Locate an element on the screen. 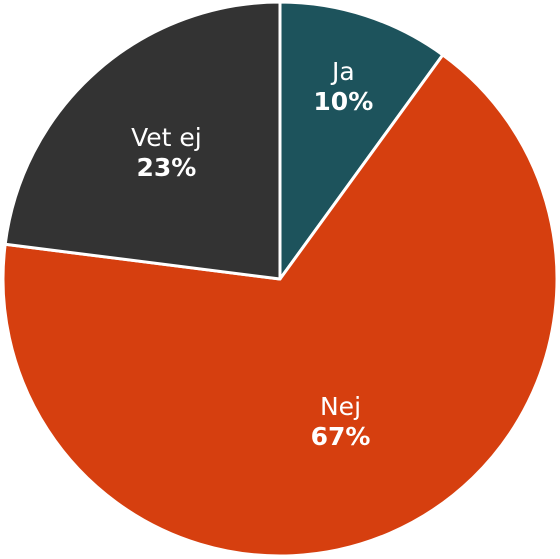  slice-label: Nej is located at coordinates (340, 406).